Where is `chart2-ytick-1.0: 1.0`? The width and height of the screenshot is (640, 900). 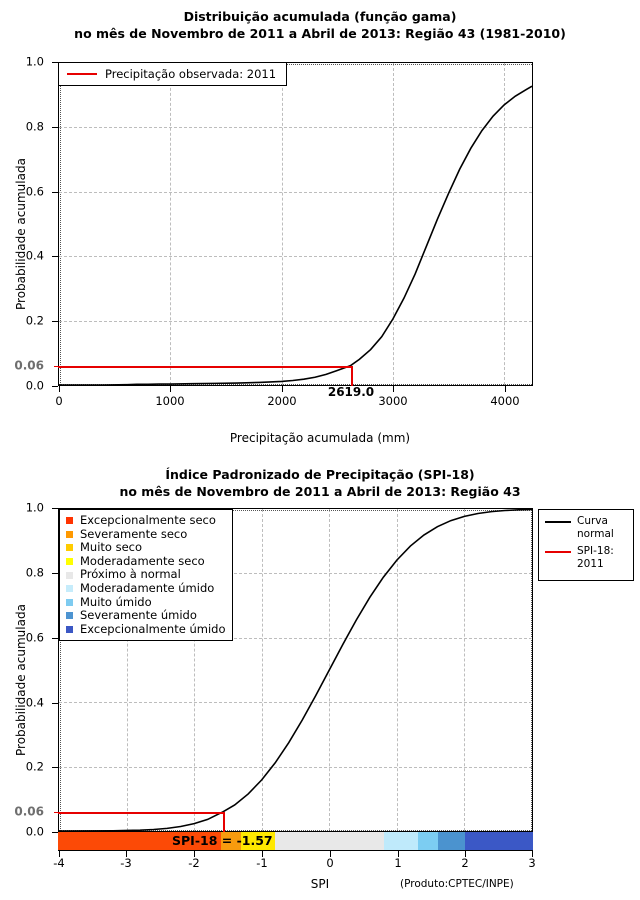 chart2-ytick-1.0: 1.0 is located at coordinates (34, 507).